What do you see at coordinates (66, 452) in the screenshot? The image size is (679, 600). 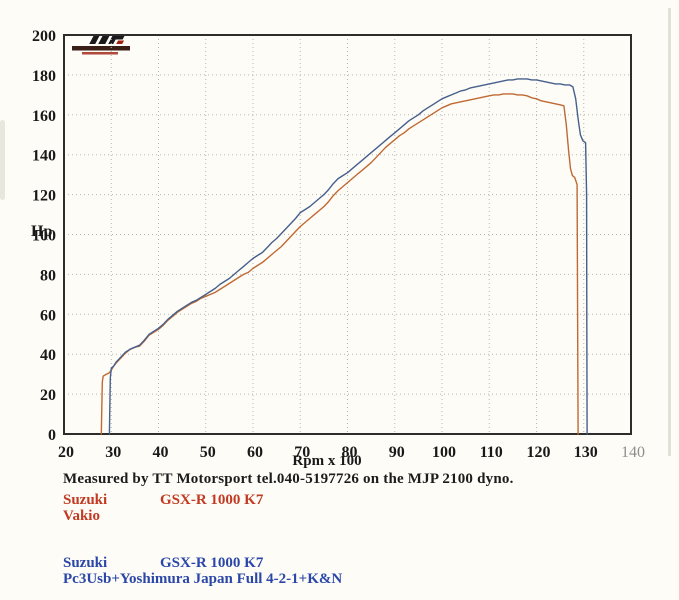 I see `x-tick-label: 20` at bounding box center [66, 452].